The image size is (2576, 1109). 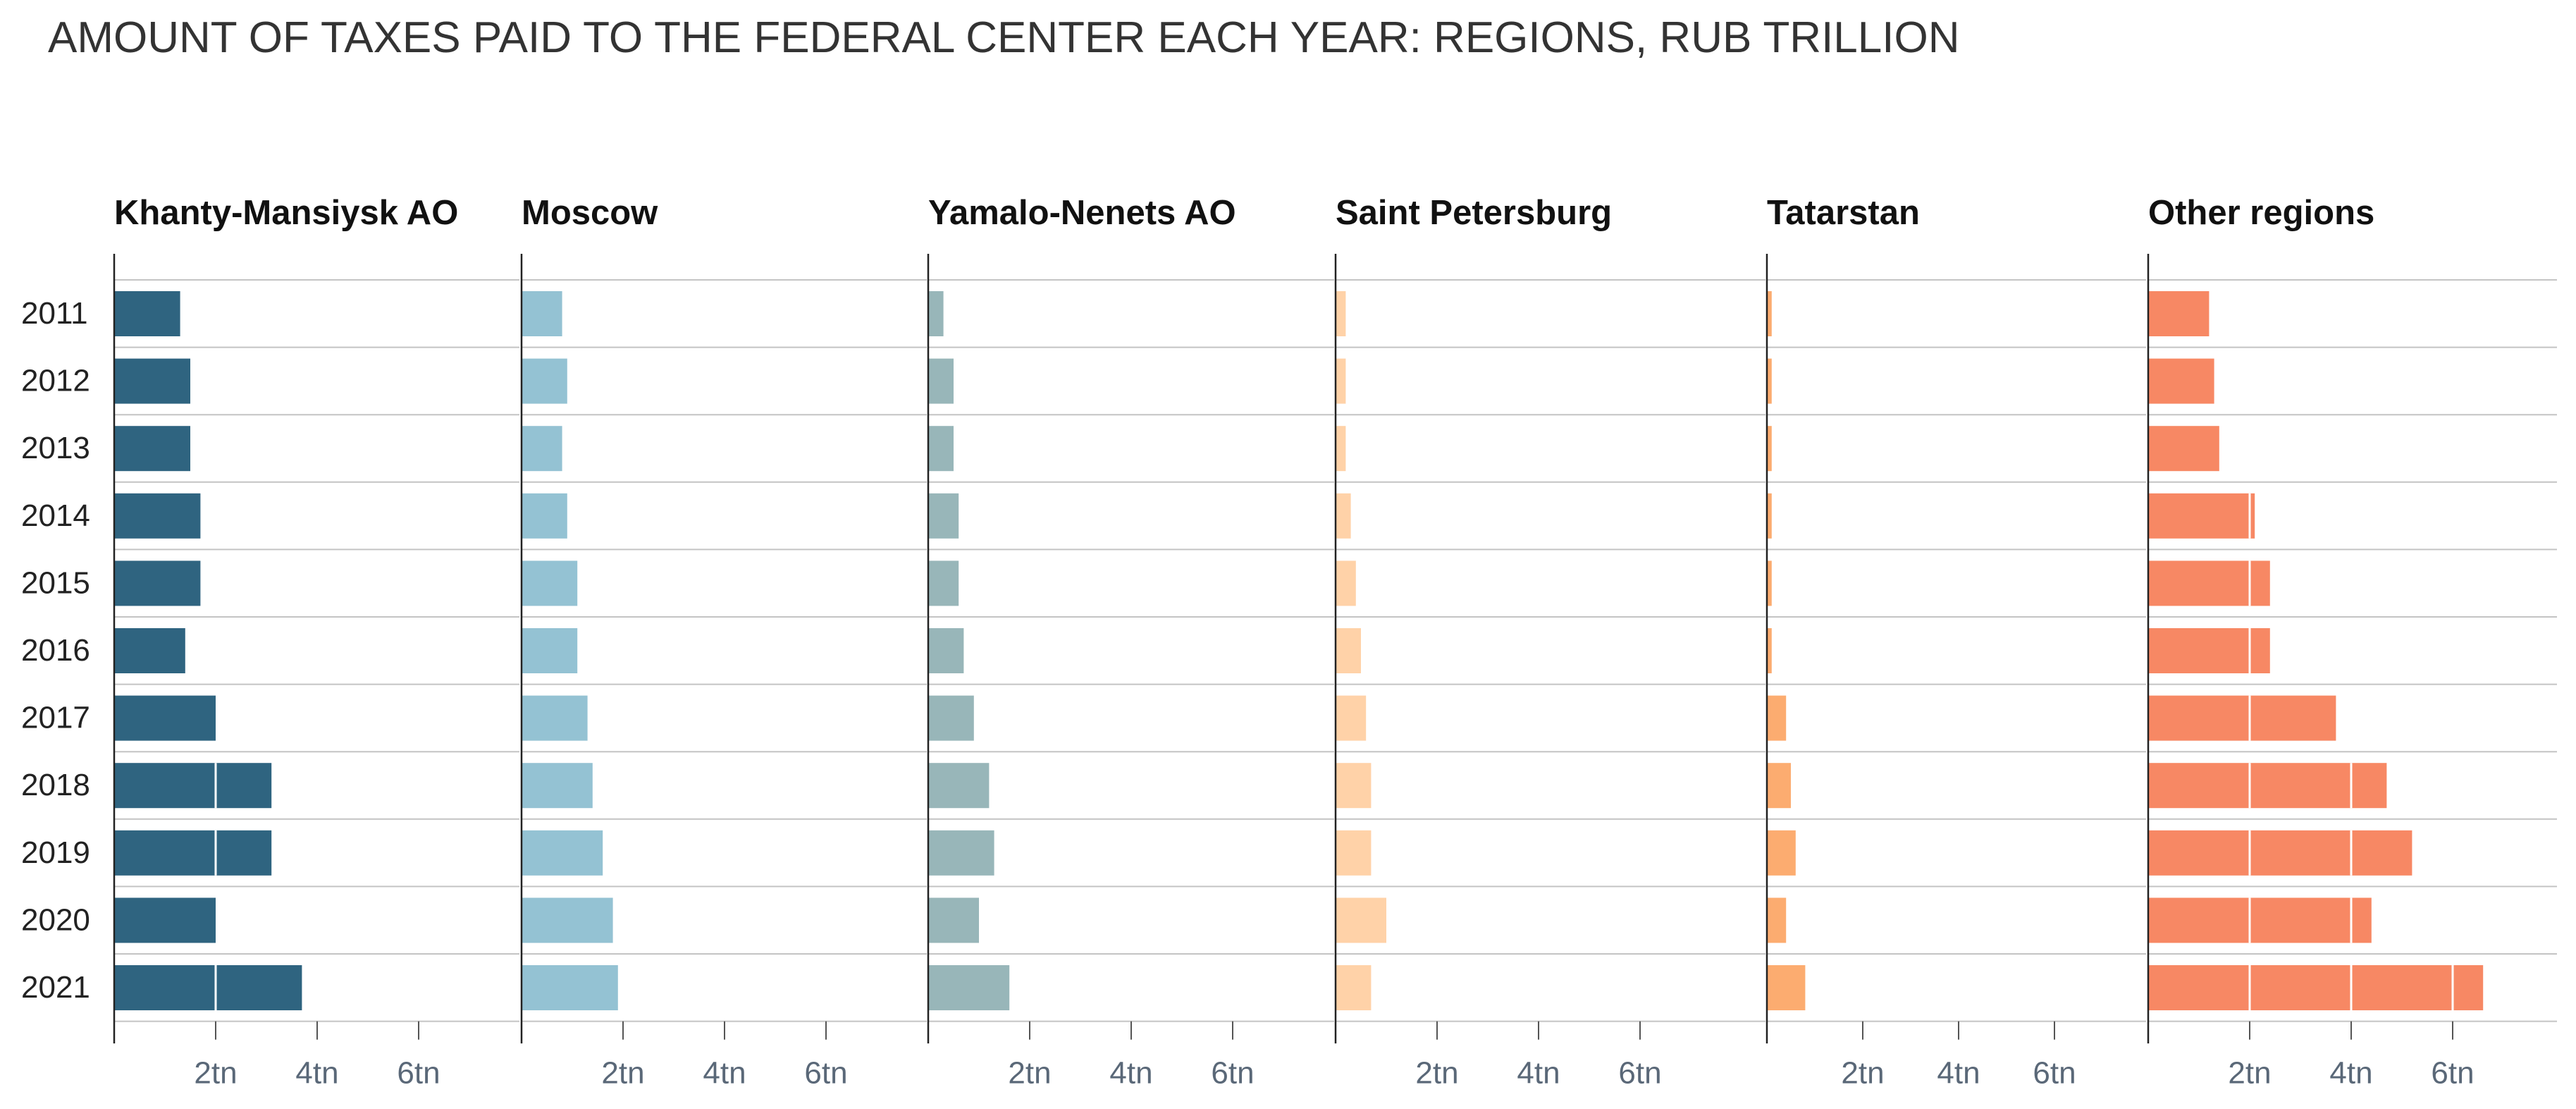 What do you see at coordinates (54, 313) in the screenshot?
I see `year-label: 2011` at bounding box center [54, 313].